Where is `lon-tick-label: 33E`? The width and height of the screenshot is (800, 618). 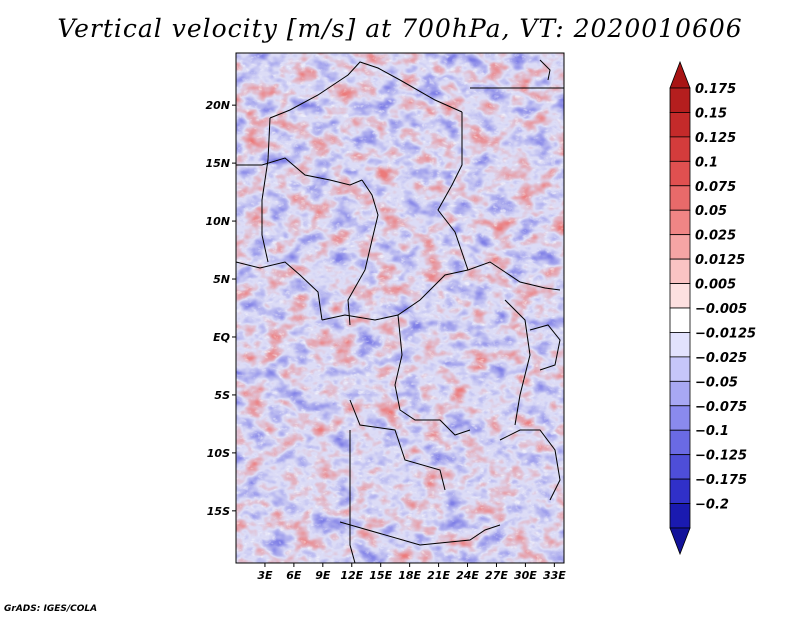 lon-tick-label: 33E is located at coordinates (554, 575).